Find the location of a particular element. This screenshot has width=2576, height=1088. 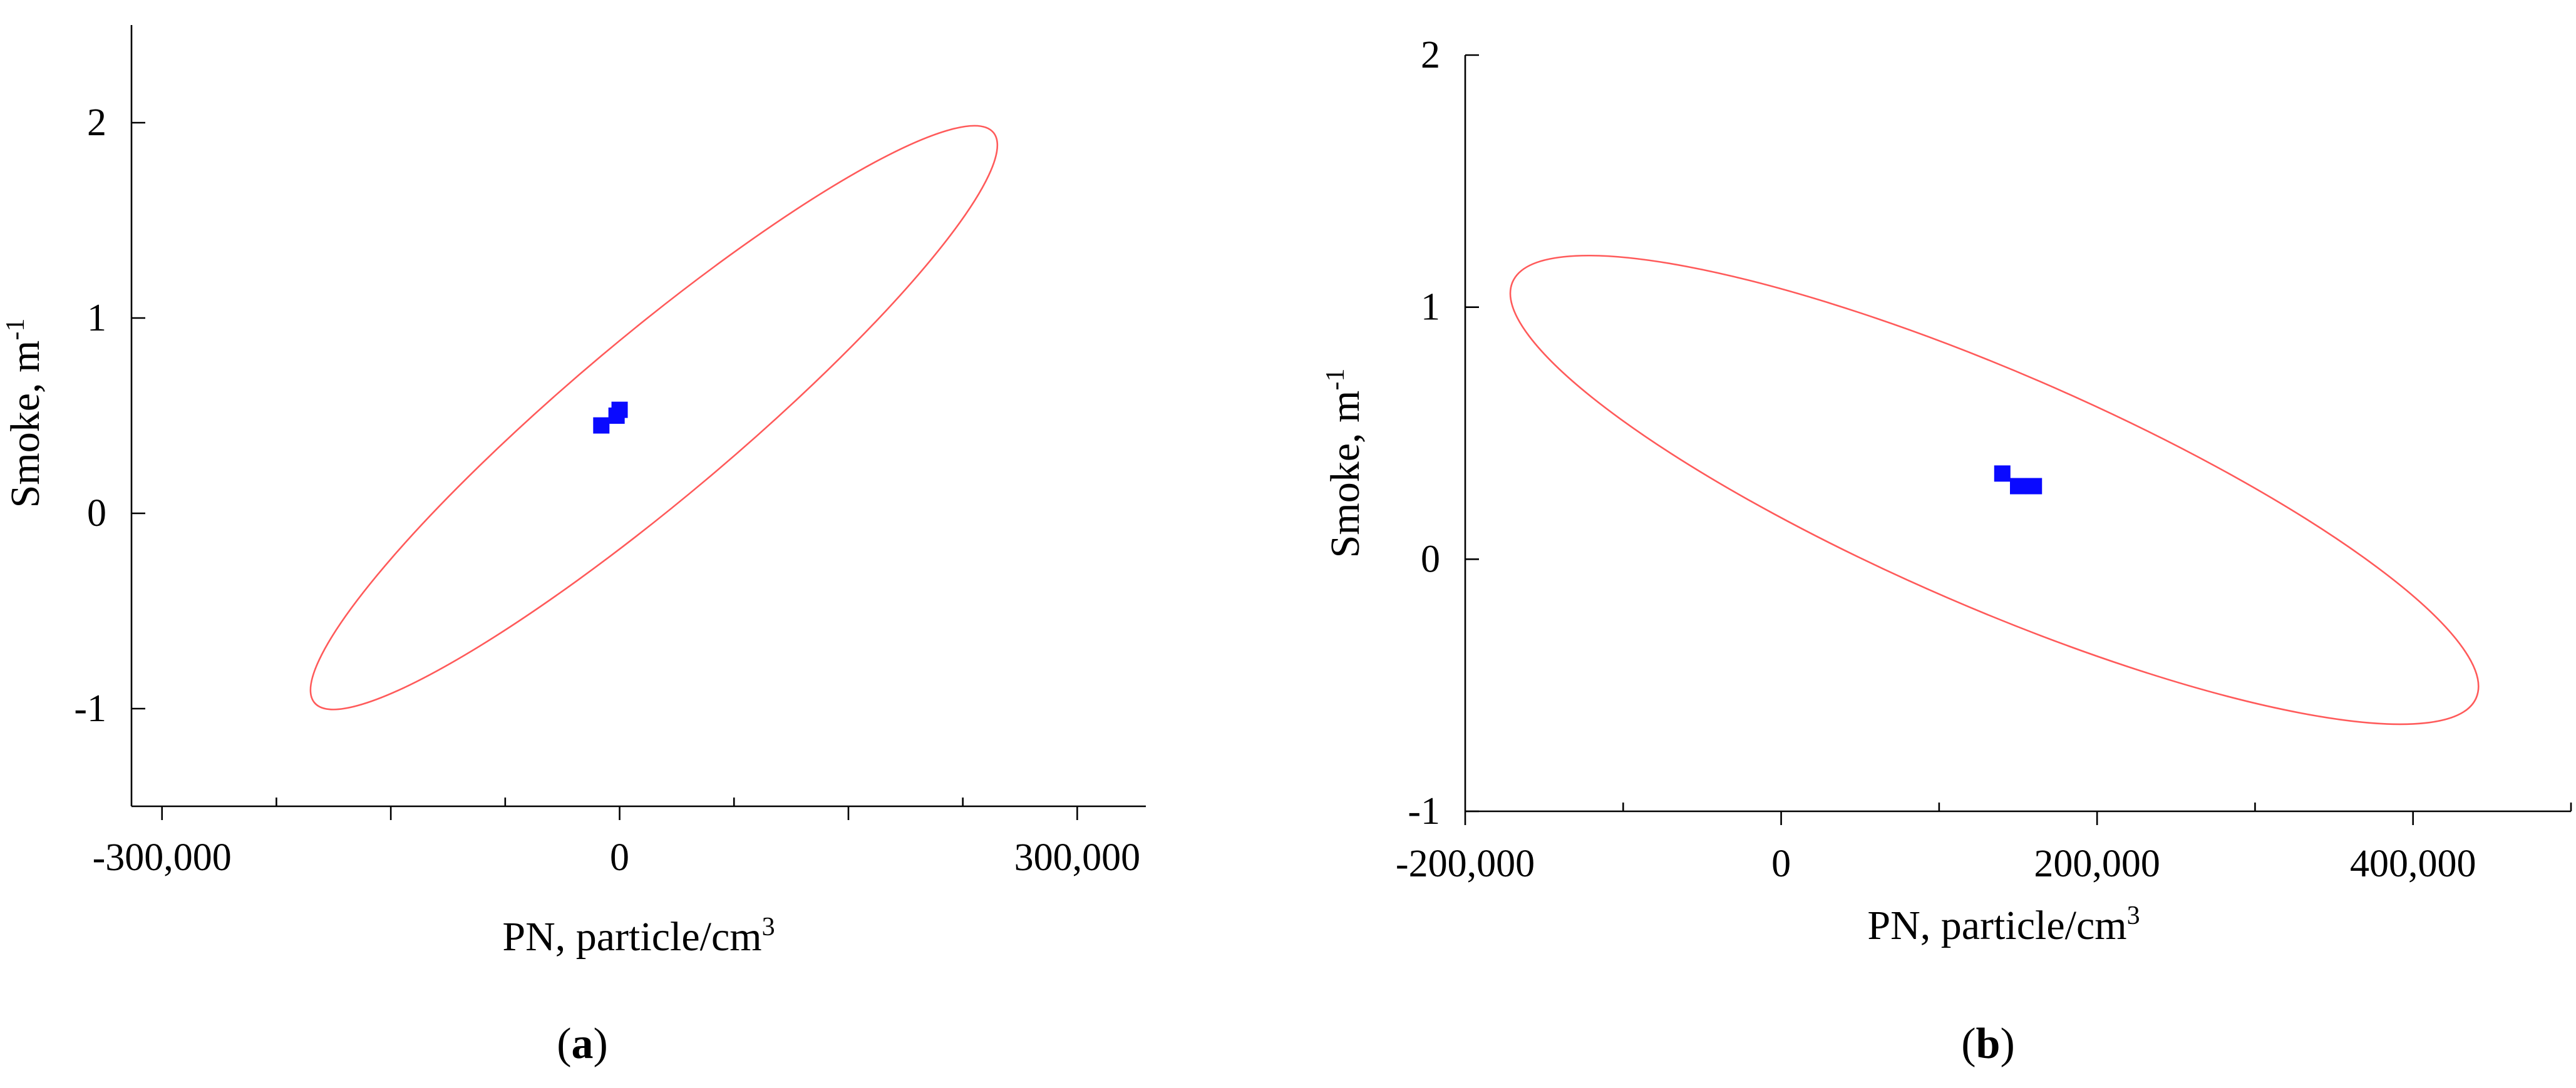

confidence-ellipse is located at coordinates (654, 418).